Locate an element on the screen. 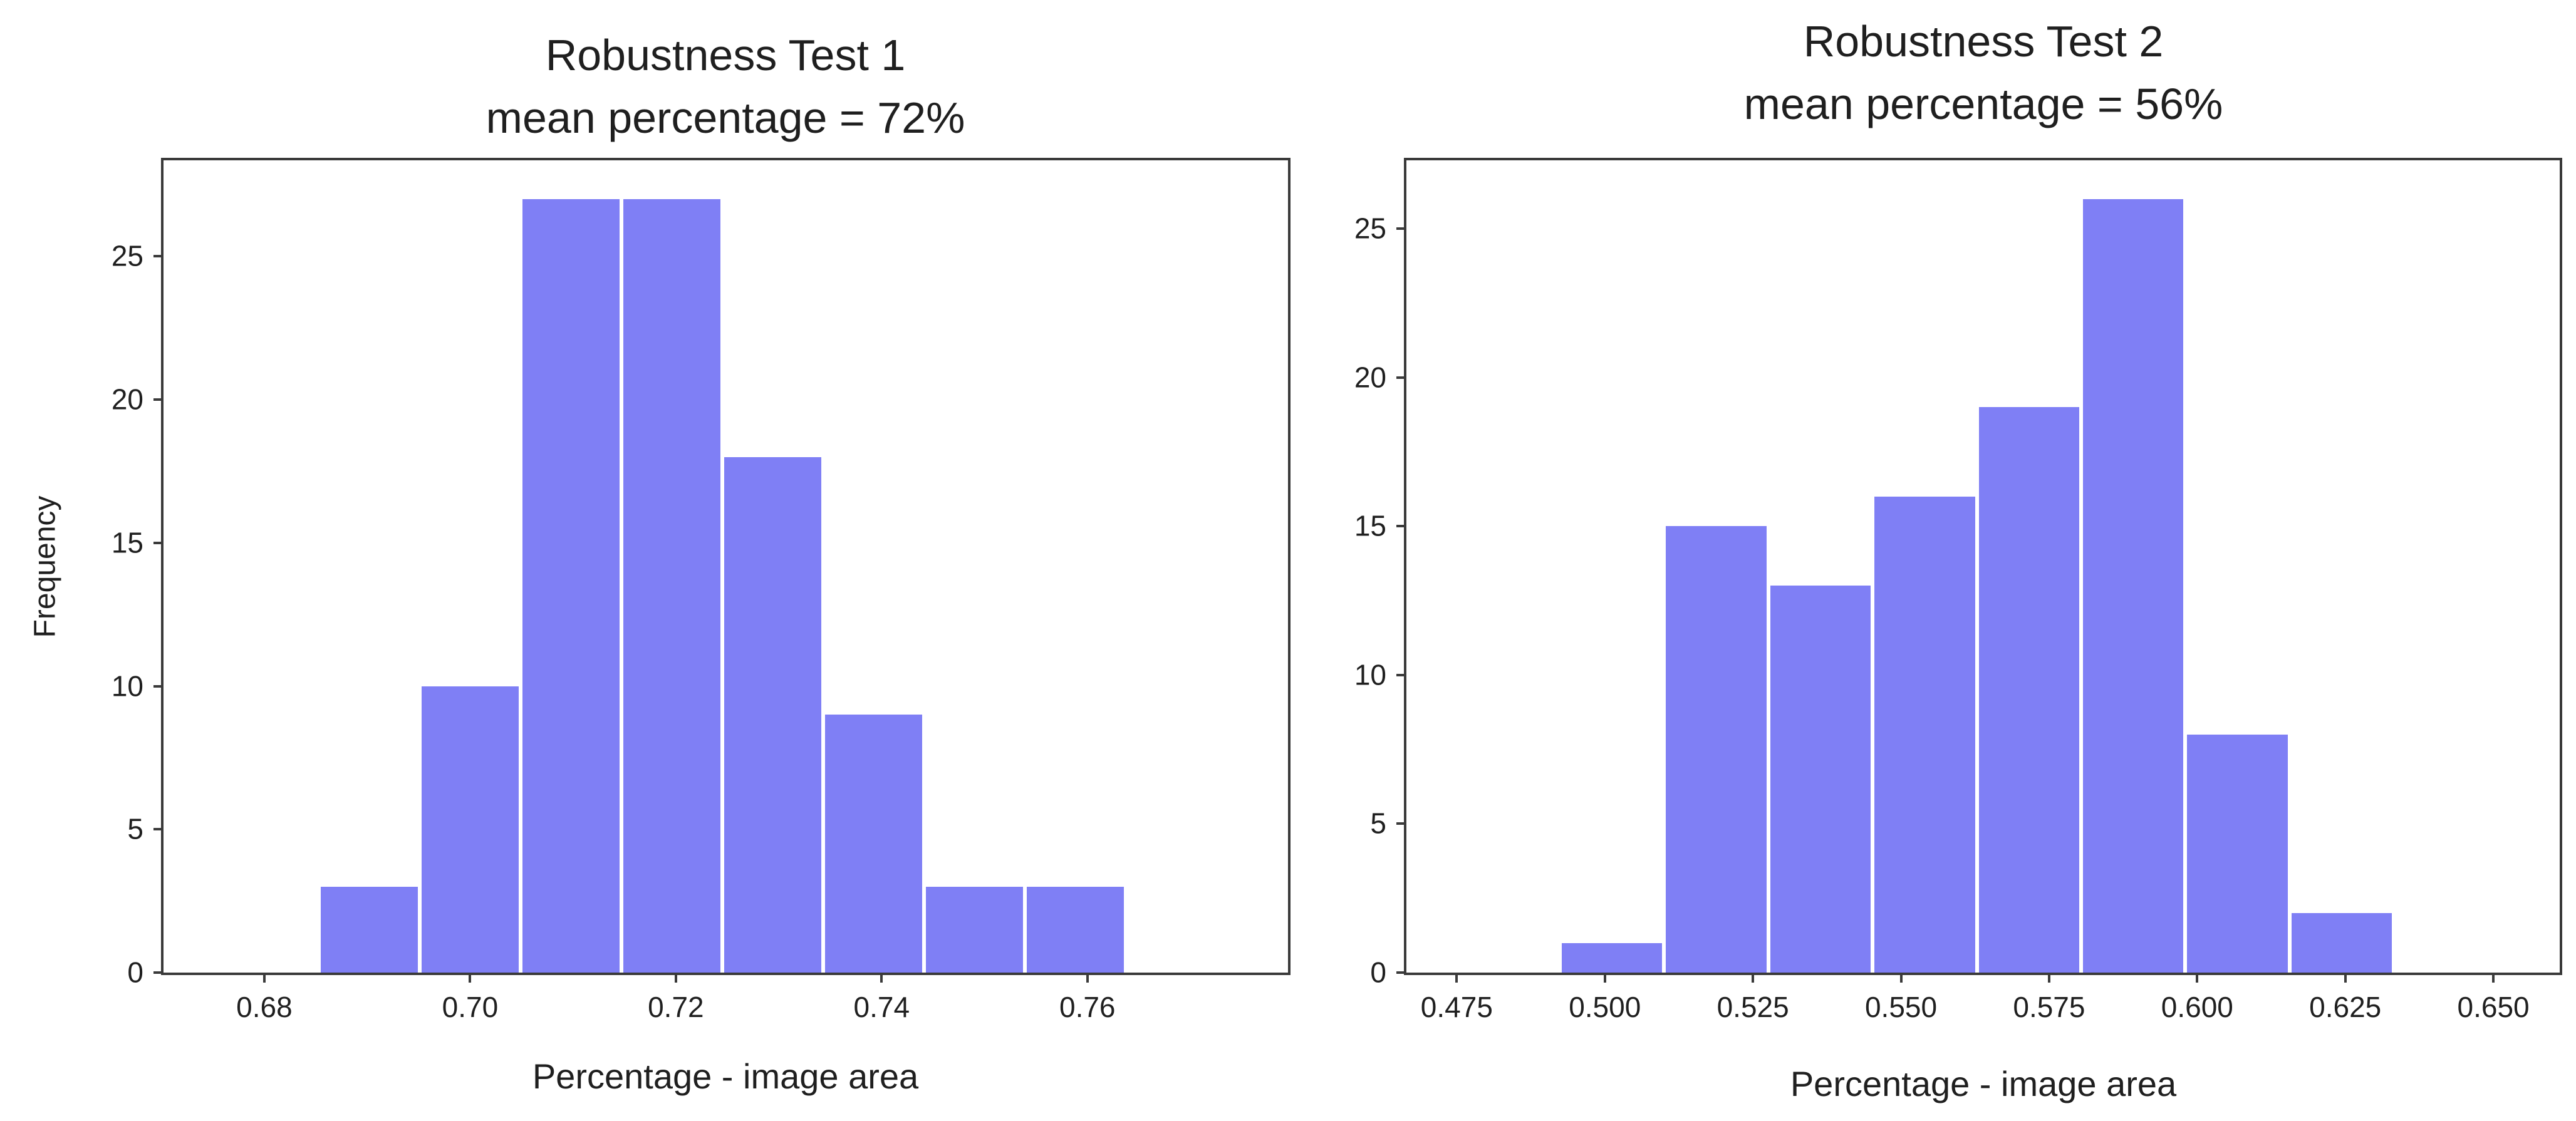 The height and width of the screenshot is (1121, 2576). x-tick-label: 0.600 is located at coordinates (2197, 1007).